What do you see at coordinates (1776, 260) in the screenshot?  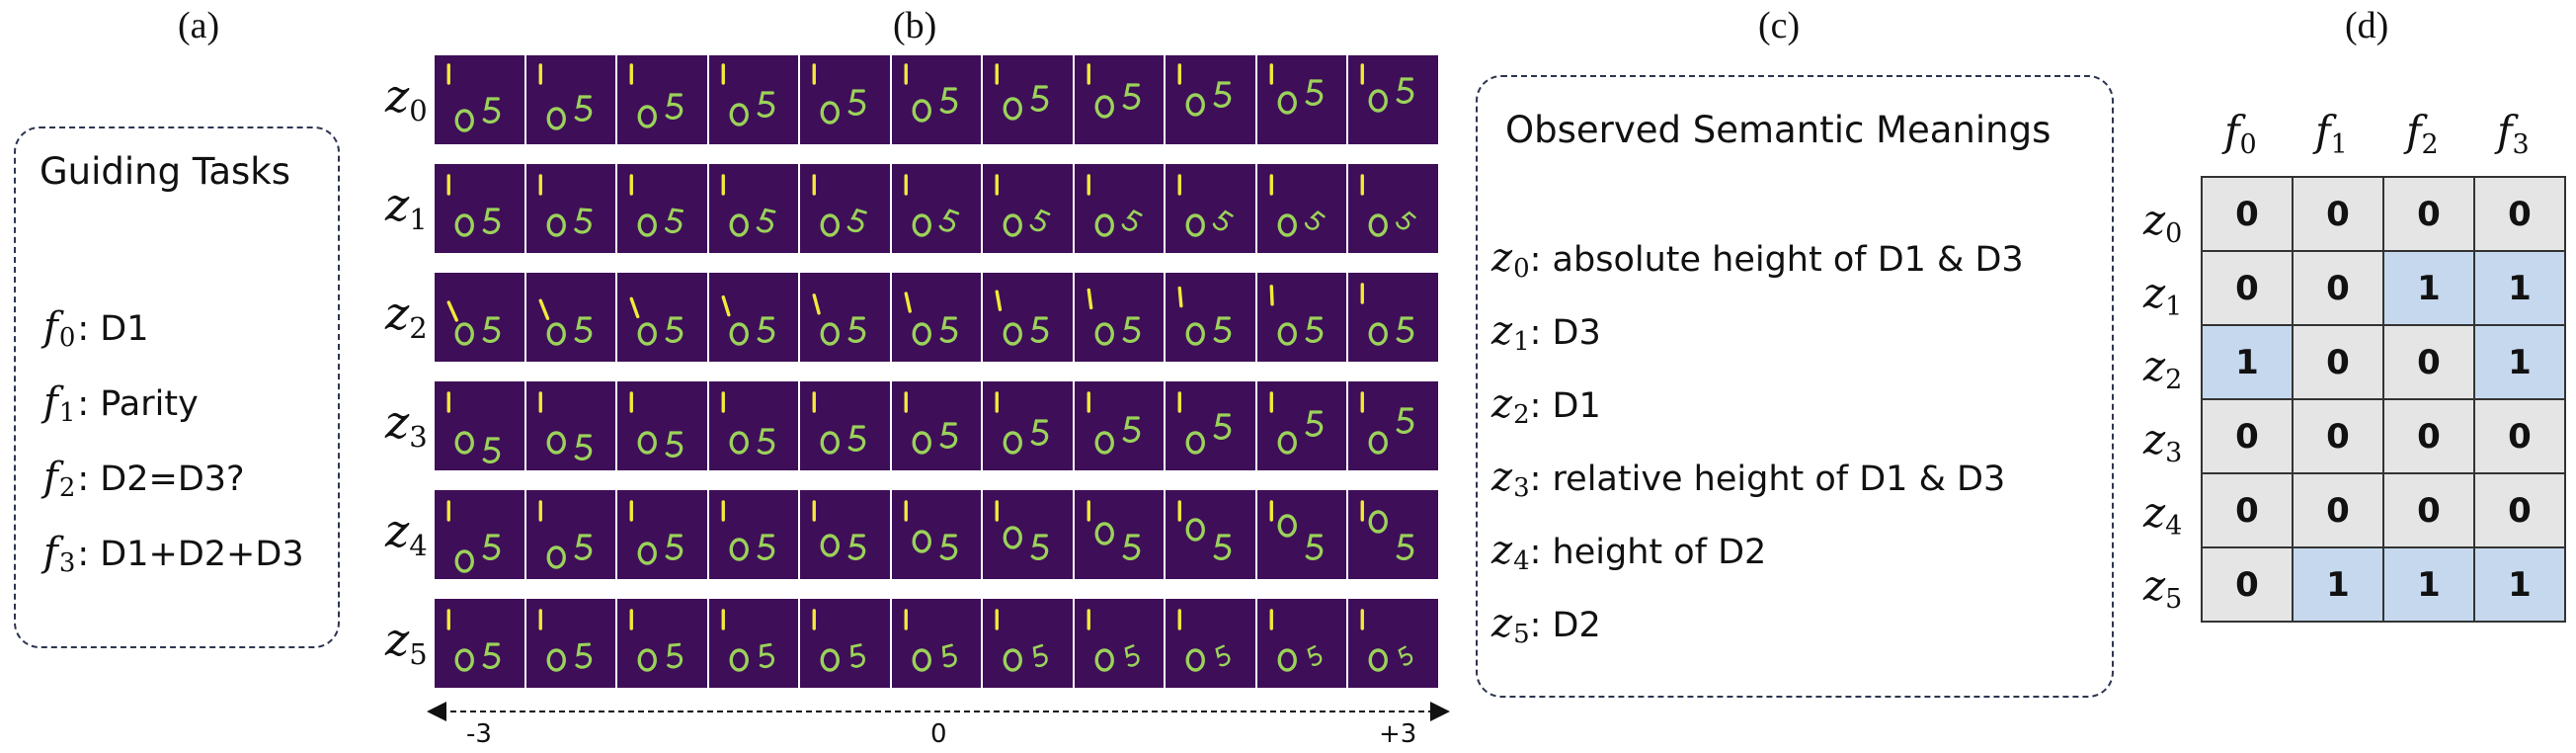 I see `meaning-text: : absolute height of D1 & D3` at bounding box center [1776, 260].